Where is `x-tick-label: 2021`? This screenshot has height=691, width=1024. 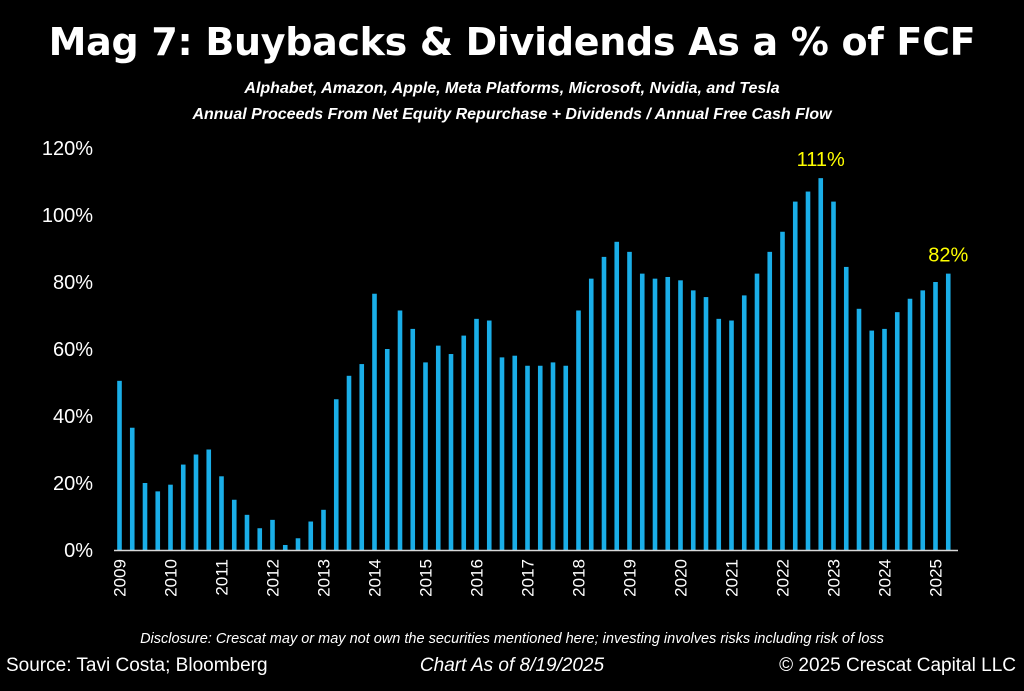 x-tick-label: 2021 is located at coordinates (732, 578).